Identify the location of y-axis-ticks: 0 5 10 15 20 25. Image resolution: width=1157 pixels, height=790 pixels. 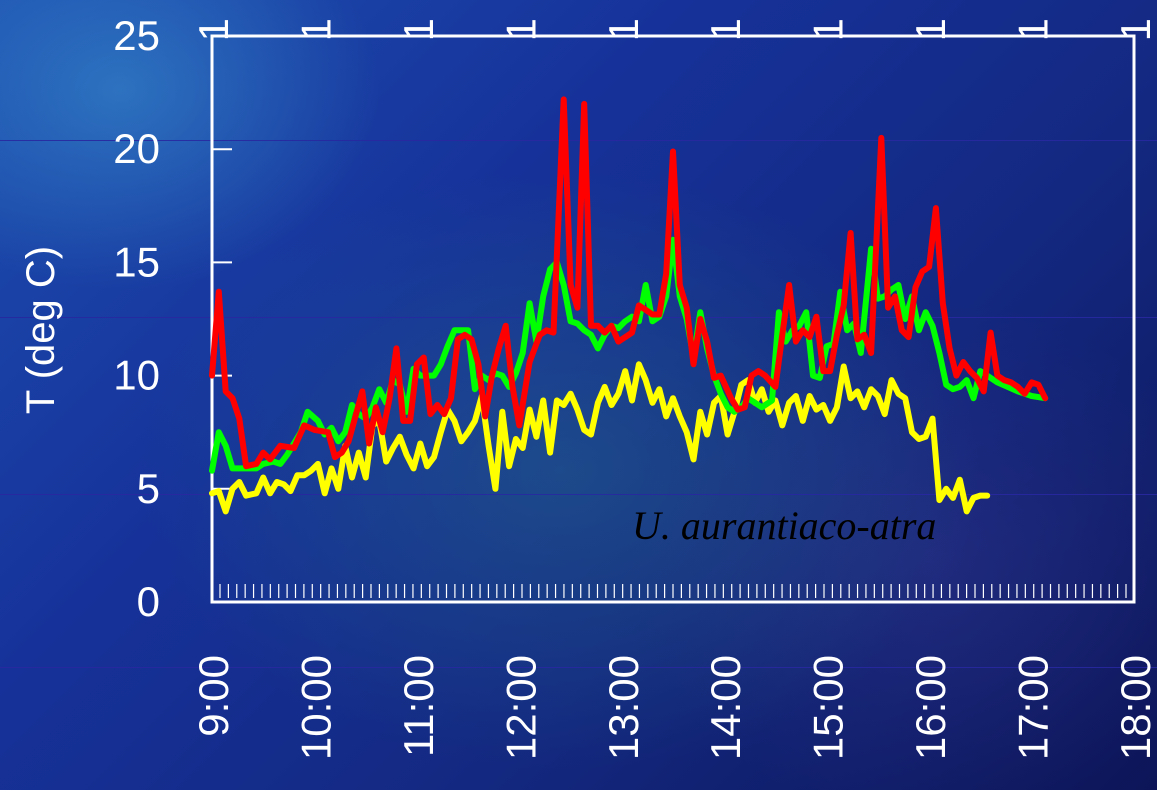
(172, 318).